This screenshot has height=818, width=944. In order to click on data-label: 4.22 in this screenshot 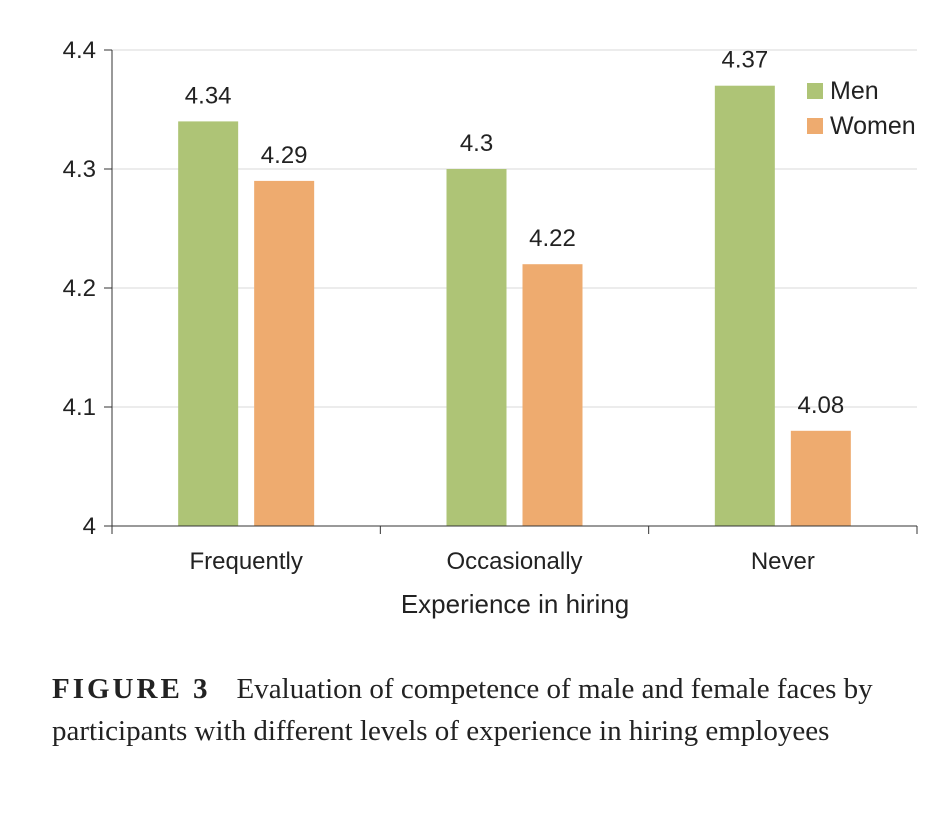, I will do `click(552, 238)`.